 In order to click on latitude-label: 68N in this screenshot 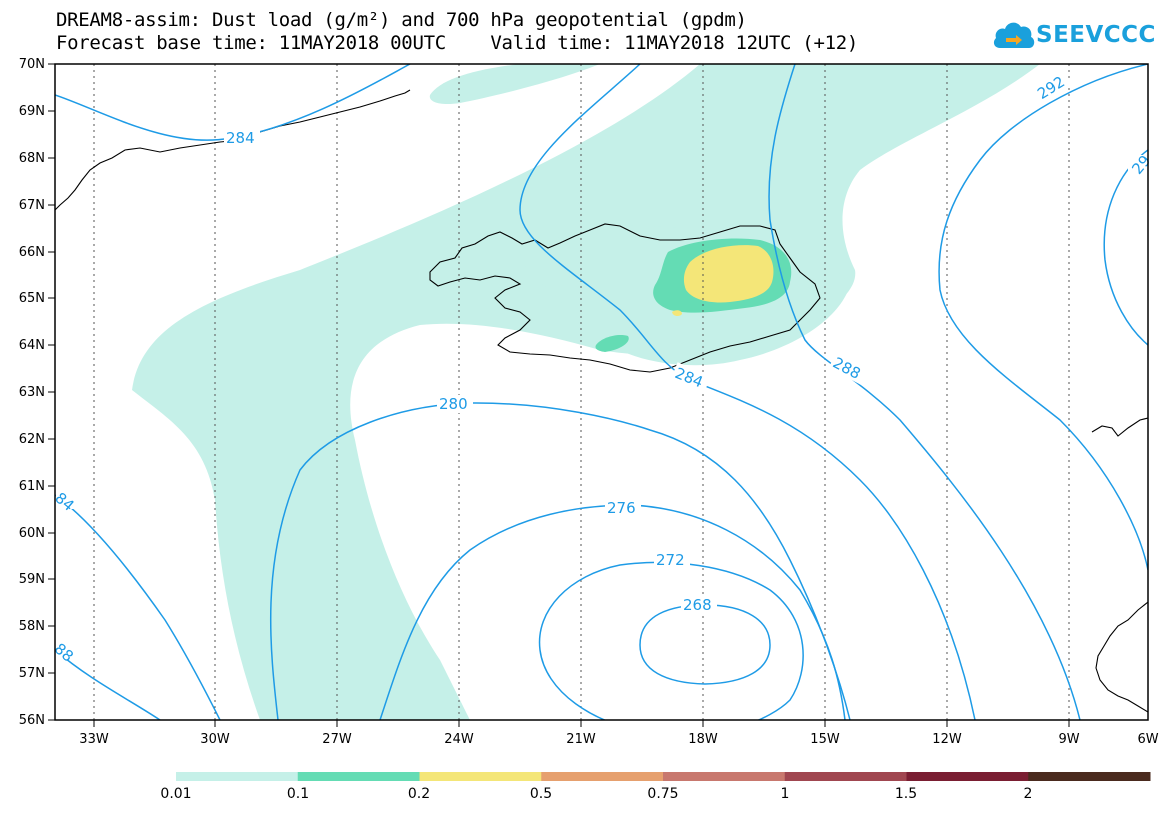, I will do `click(32, 158)`.